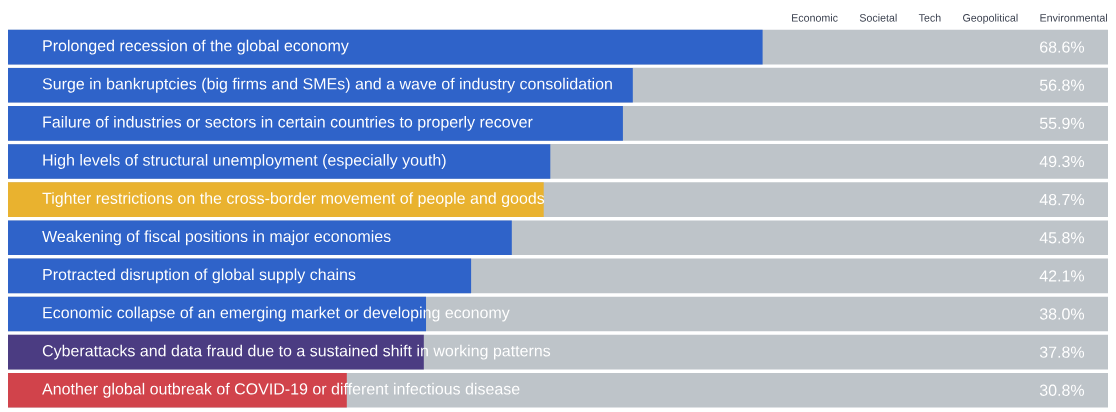 This screenshot has width=1116, height=412. I want to click on data-label: 49.3%, so click(1062, 161).